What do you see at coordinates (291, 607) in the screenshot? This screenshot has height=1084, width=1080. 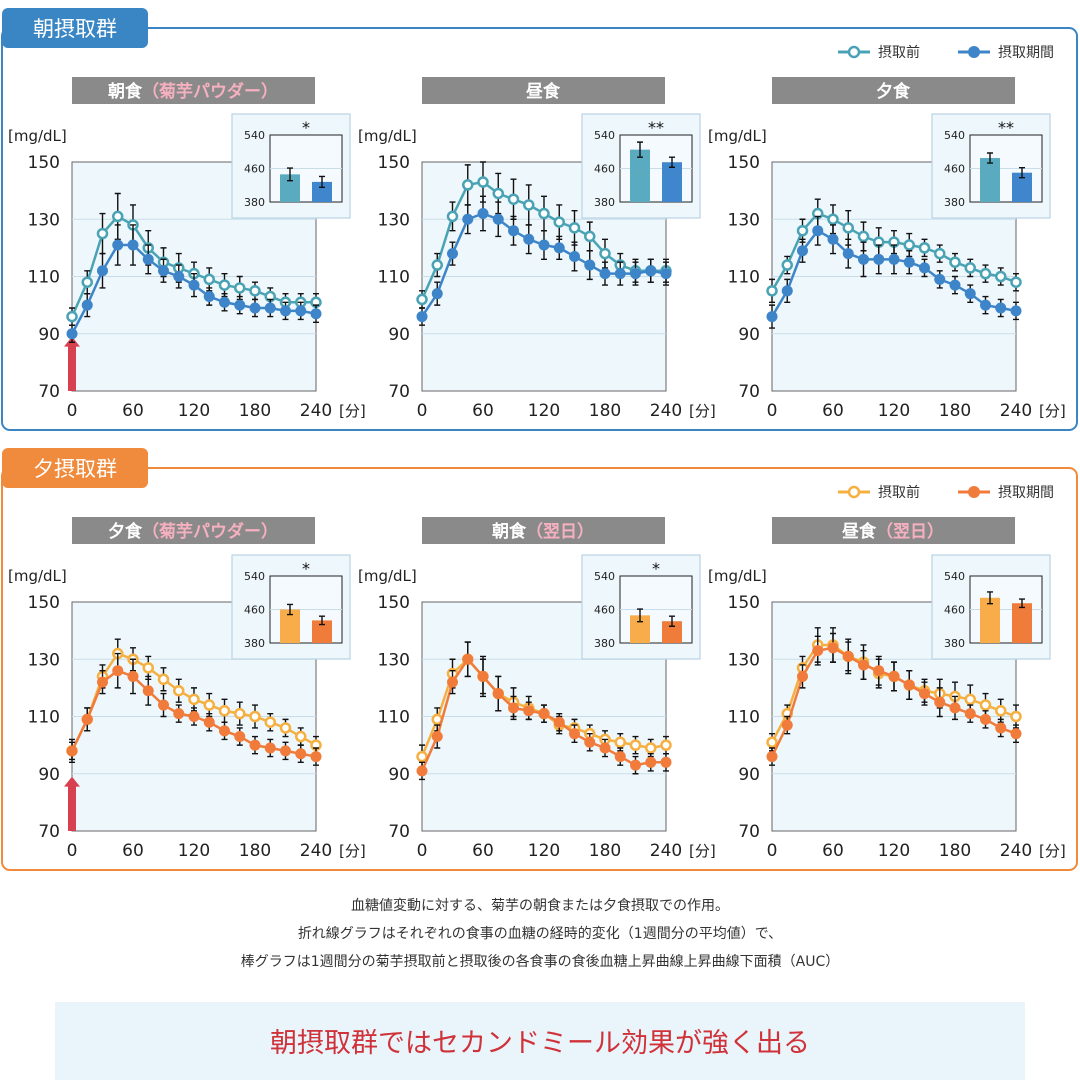 I see `auc-inset: 380 460 540 *` at bounding box center [291, 607].